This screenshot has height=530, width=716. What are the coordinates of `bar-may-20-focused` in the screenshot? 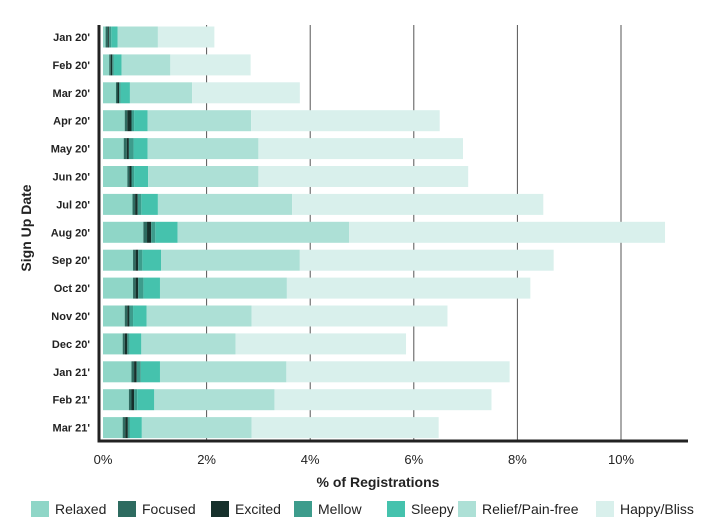 It's located at (125, 149).